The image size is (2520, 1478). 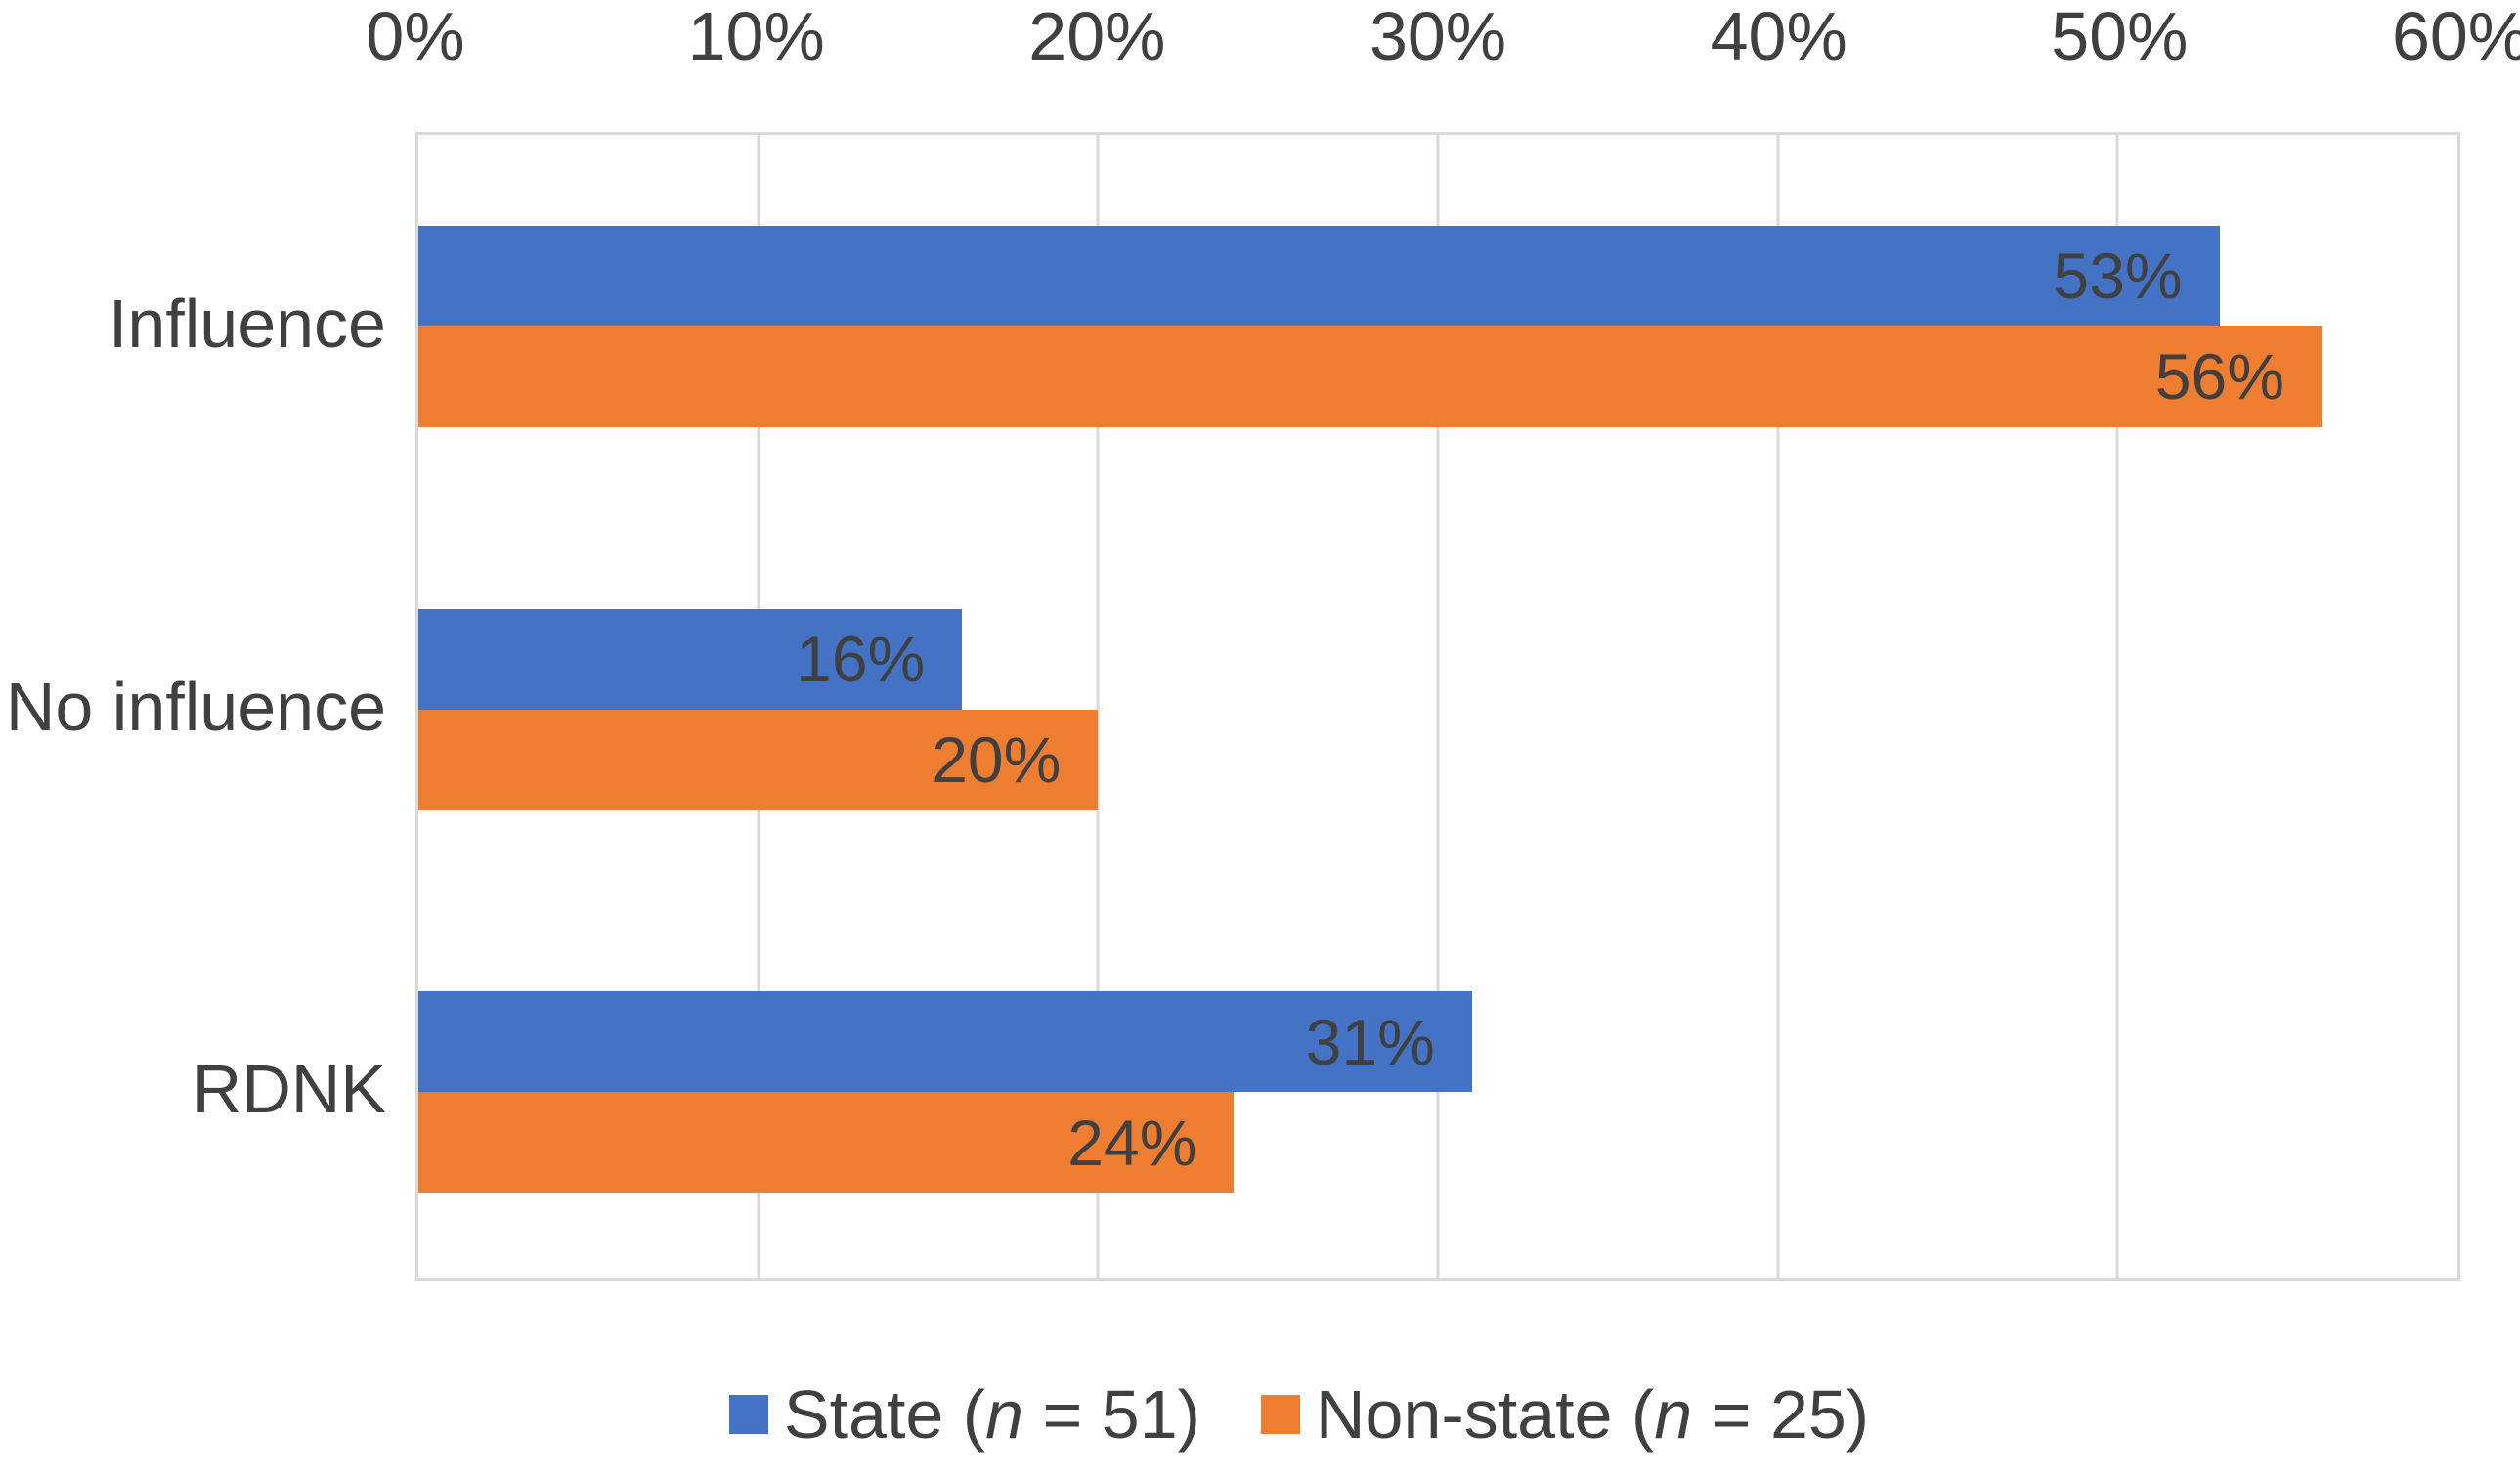 What do you see at coordinates (195, 706) in the screenshot?
I see `category-label: No influence` at bounding box center [195, 706].